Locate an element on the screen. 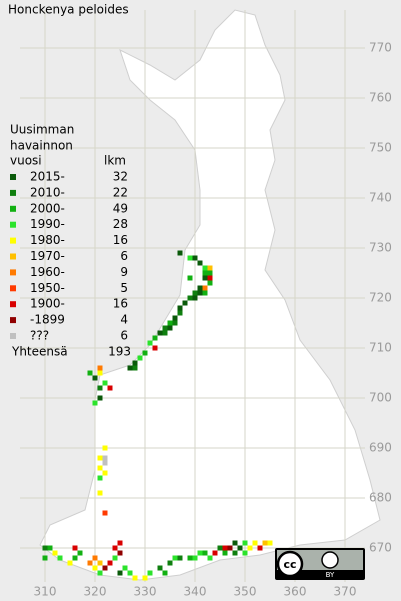 This screenshot has height=601, width=401. by-icon is located at coordinates (330, 560).